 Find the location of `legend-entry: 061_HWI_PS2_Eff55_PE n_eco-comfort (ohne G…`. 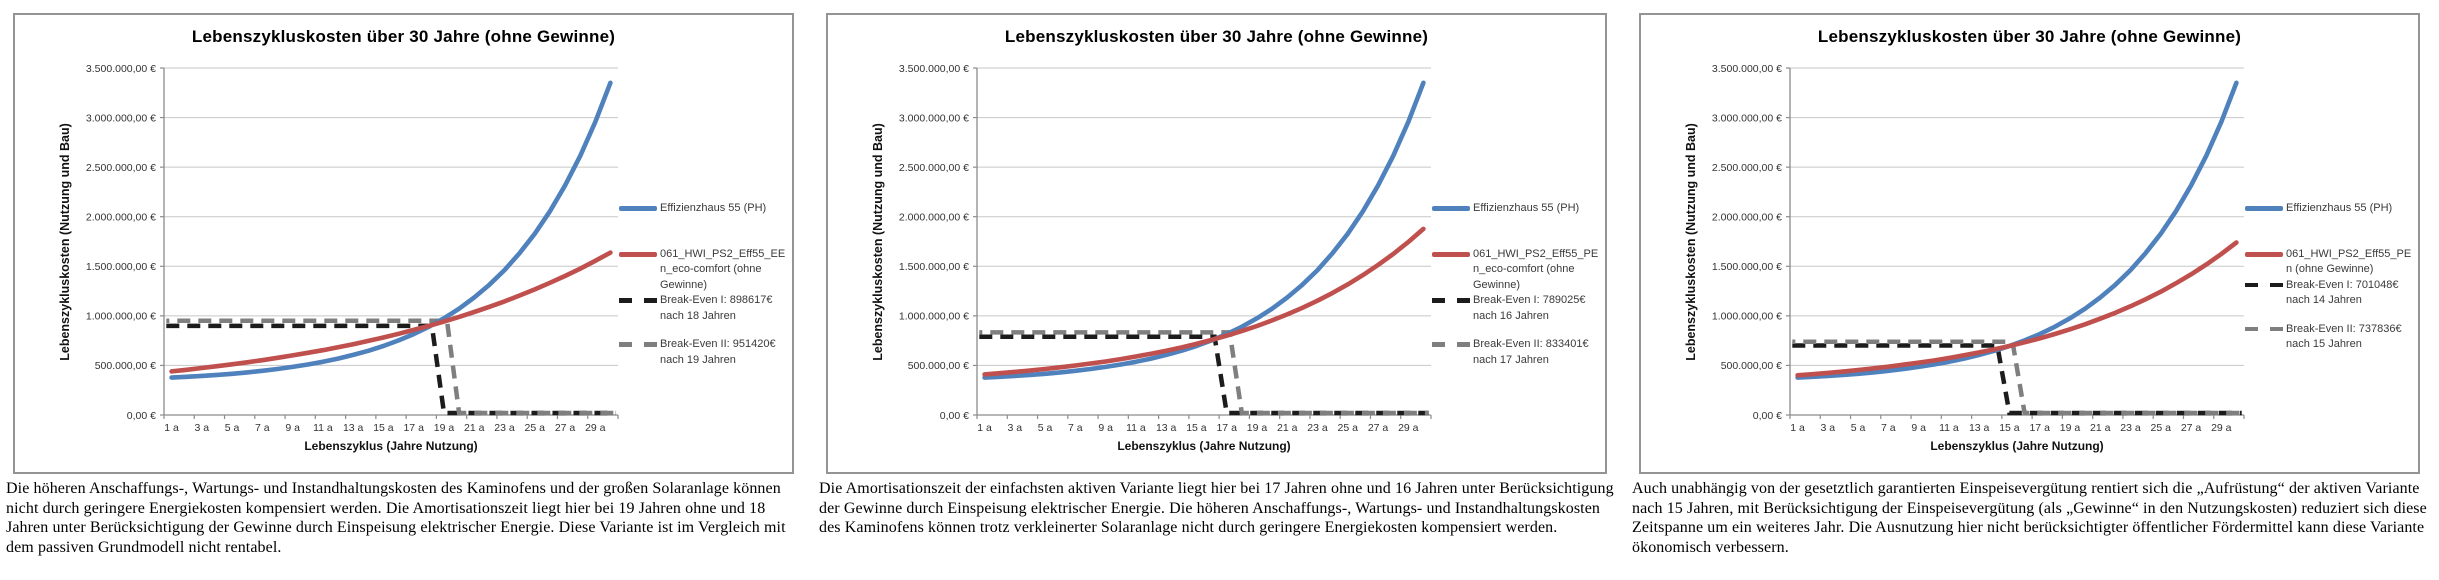

legend-entry: 061_HWI_PS2_Eff55_PE n_eco-comfort (ohne G… is located at coordinates (1518, 270).